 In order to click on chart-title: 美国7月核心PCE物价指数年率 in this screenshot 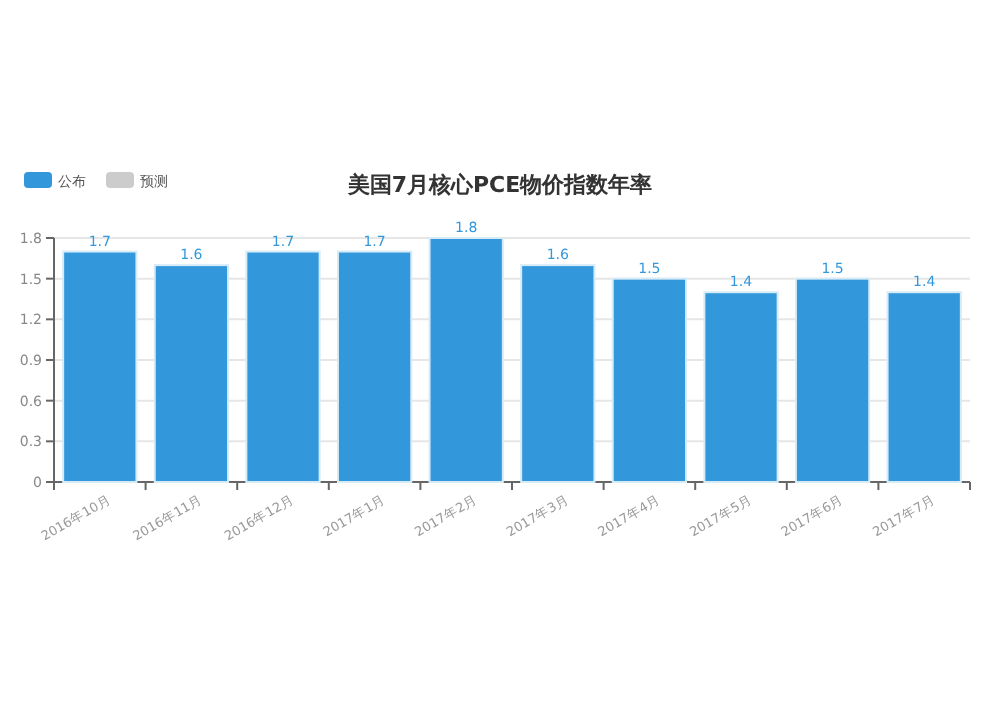, I will do `click(499, 185)`.